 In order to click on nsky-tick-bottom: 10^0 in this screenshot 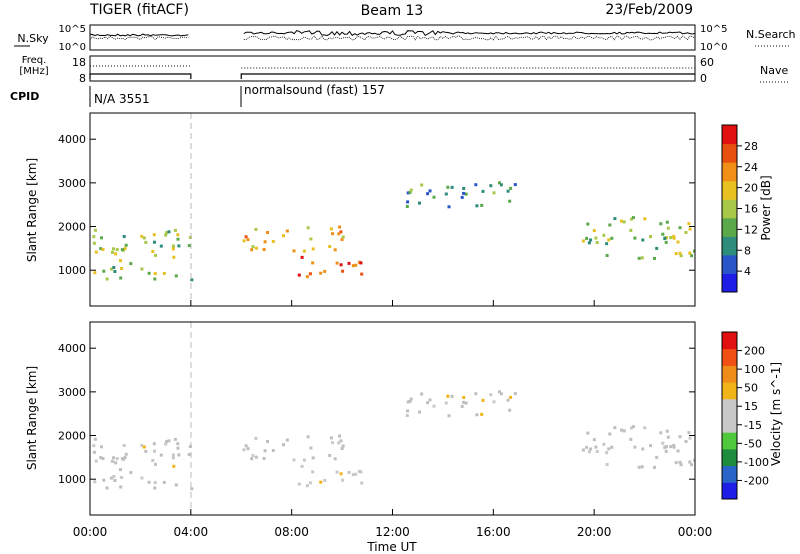, I will do `click(72, 47)`.